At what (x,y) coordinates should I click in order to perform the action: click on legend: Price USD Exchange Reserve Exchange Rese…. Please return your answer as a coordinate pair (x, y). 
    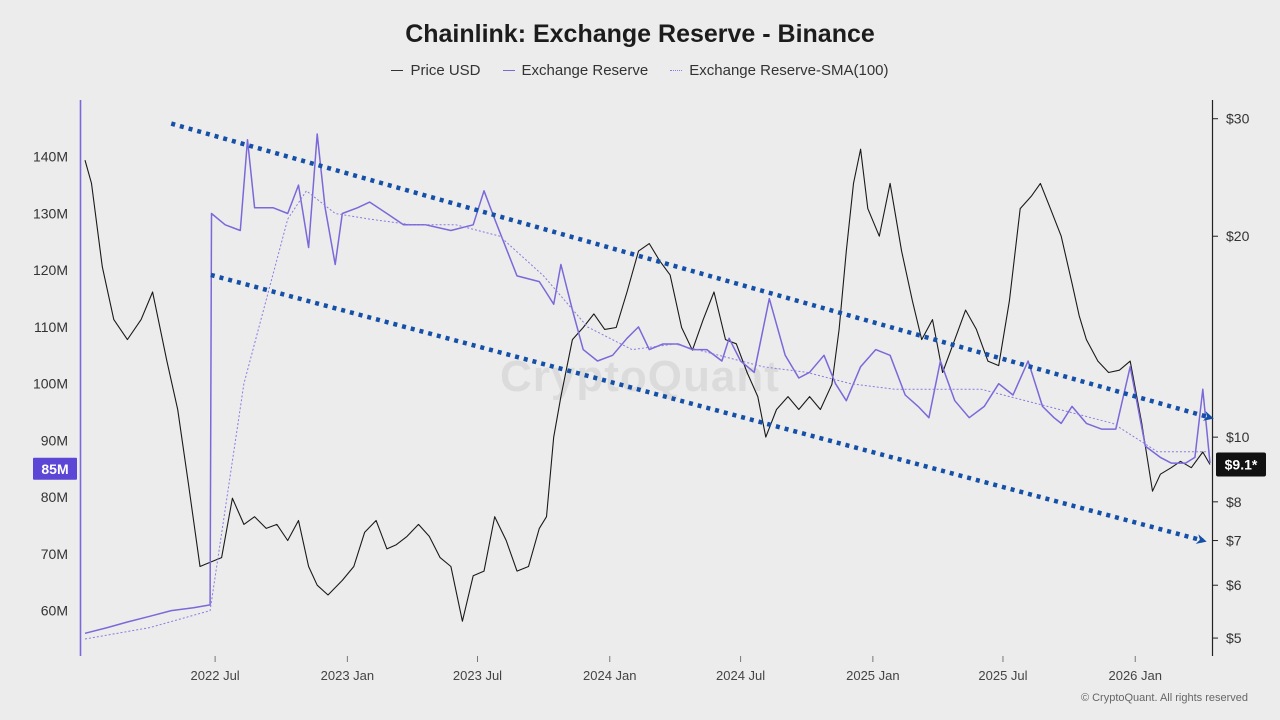
    Looking at the image, I should click on (640, 70).